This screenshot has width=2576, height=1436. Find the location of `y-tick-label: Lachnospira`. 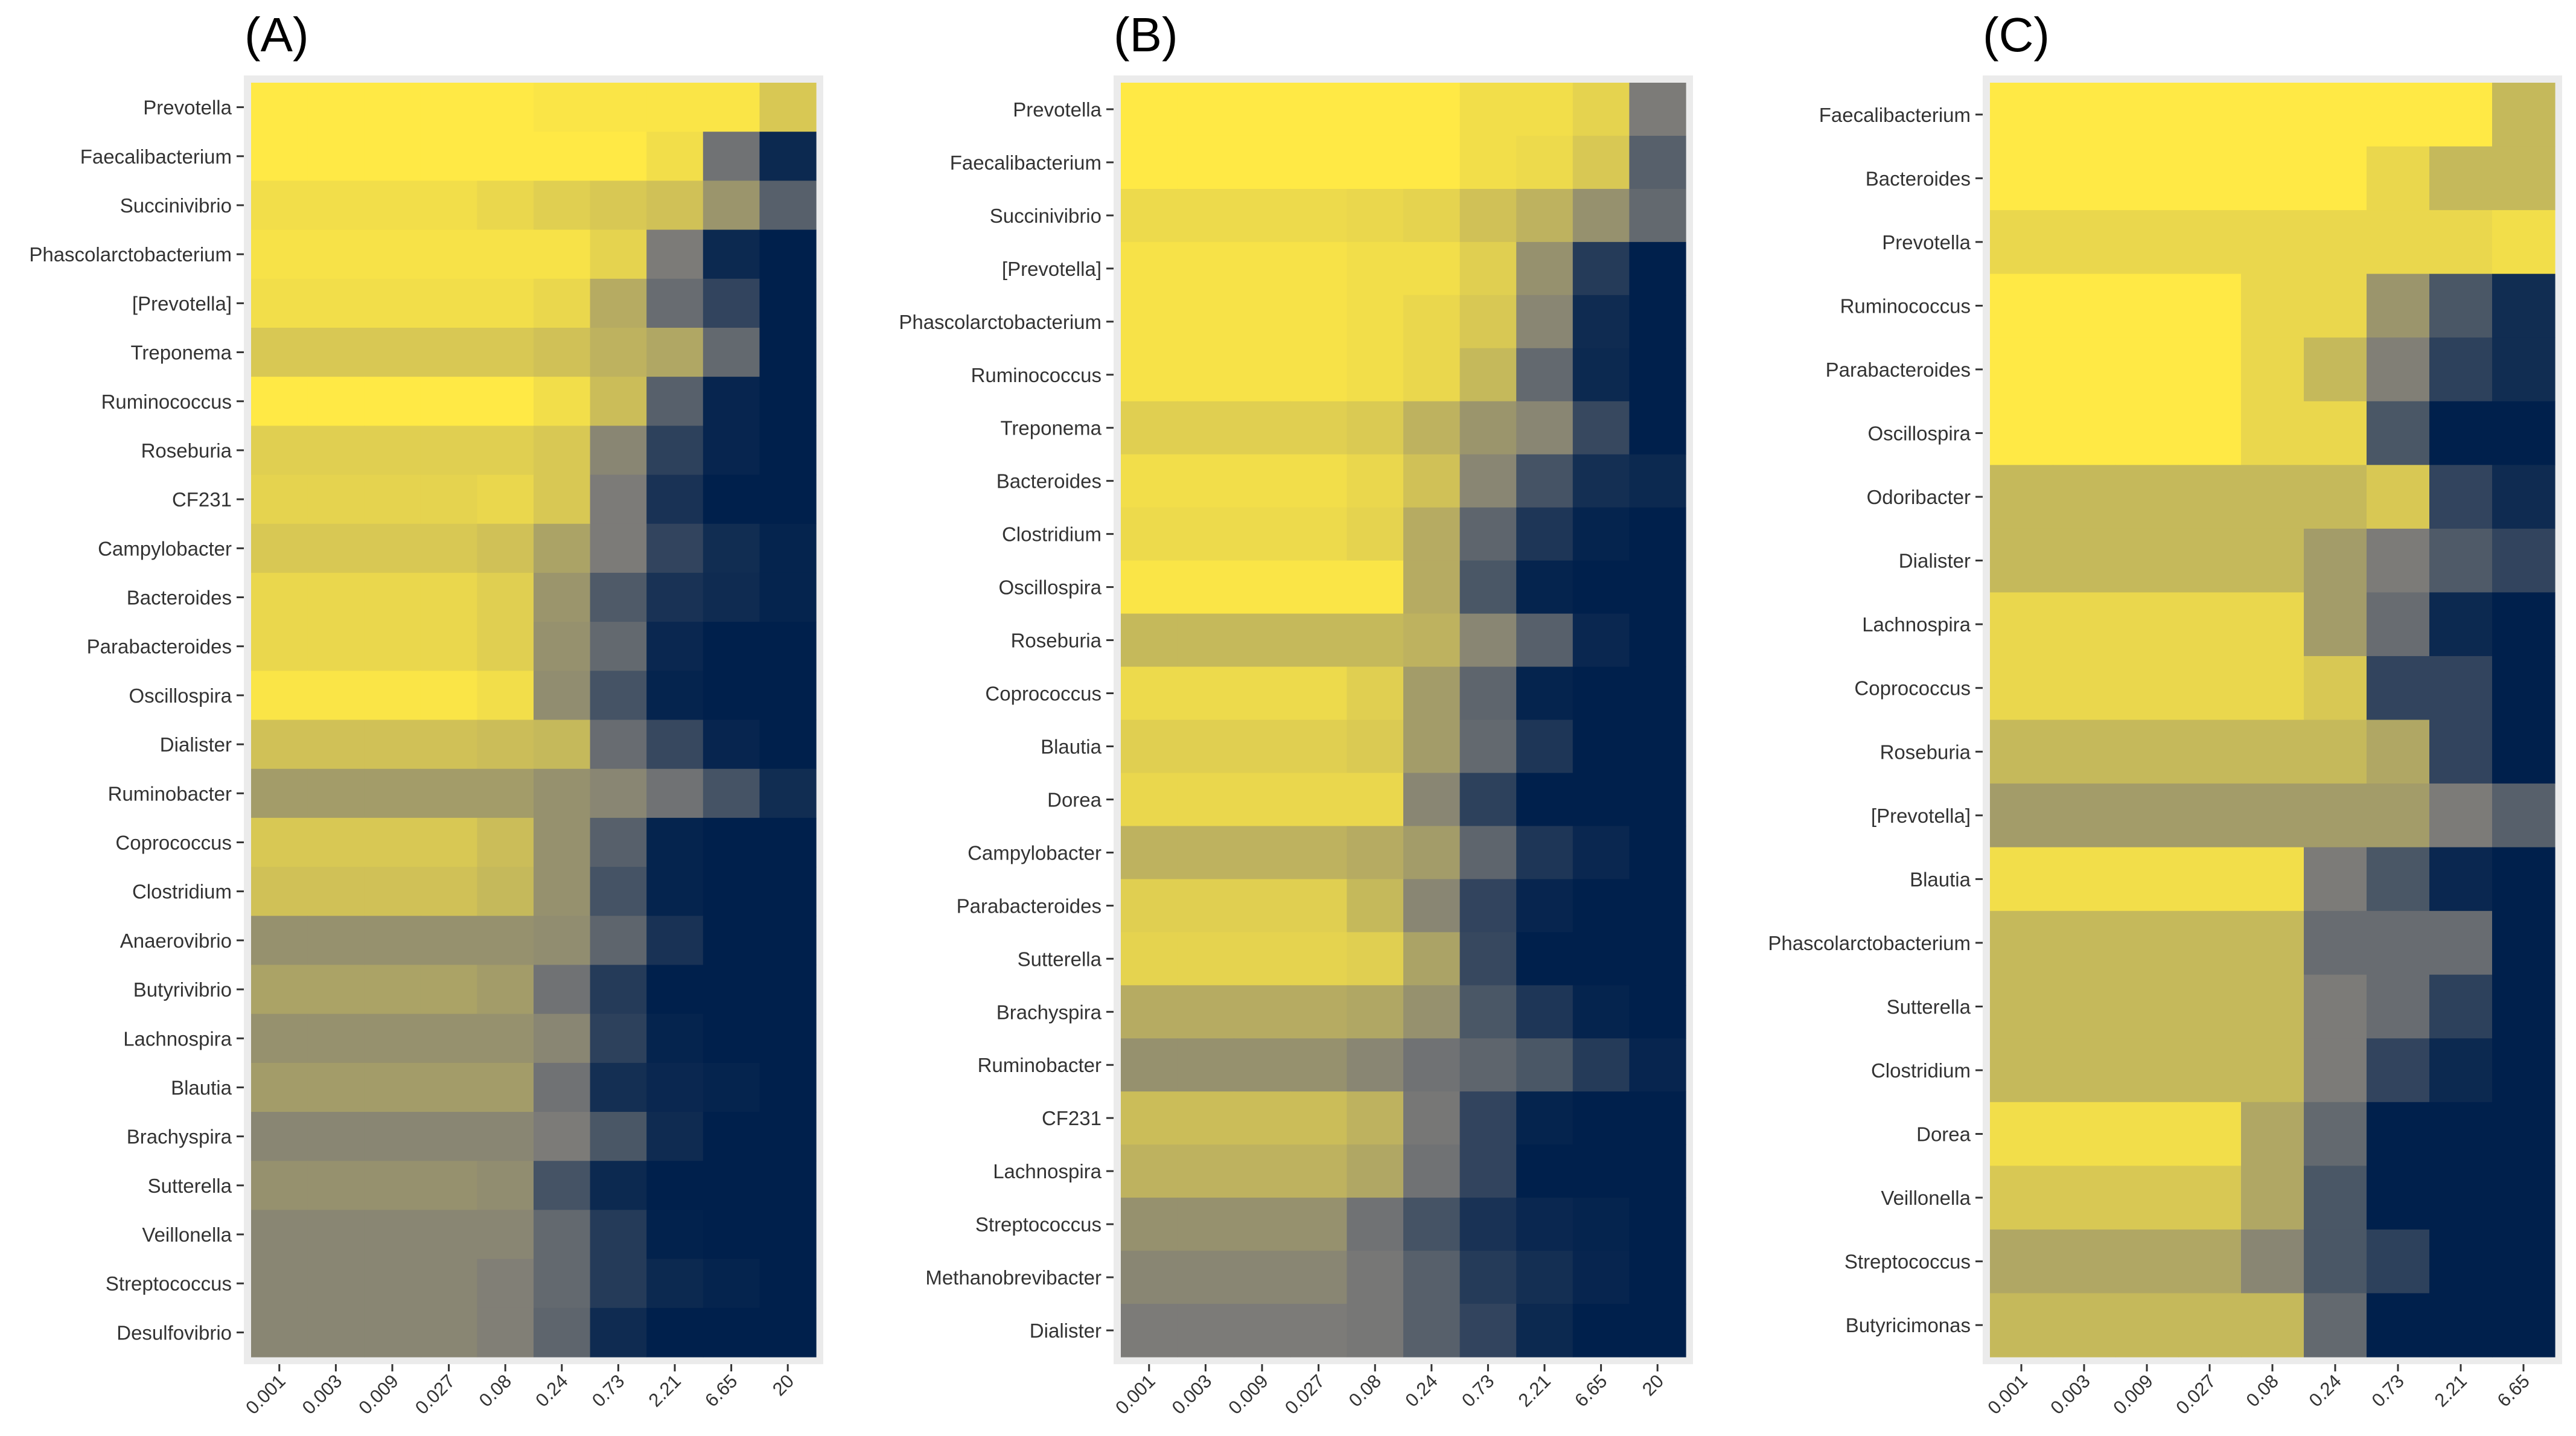

y-tick-label: Lachnospira is located at coordinates (177, 1038).